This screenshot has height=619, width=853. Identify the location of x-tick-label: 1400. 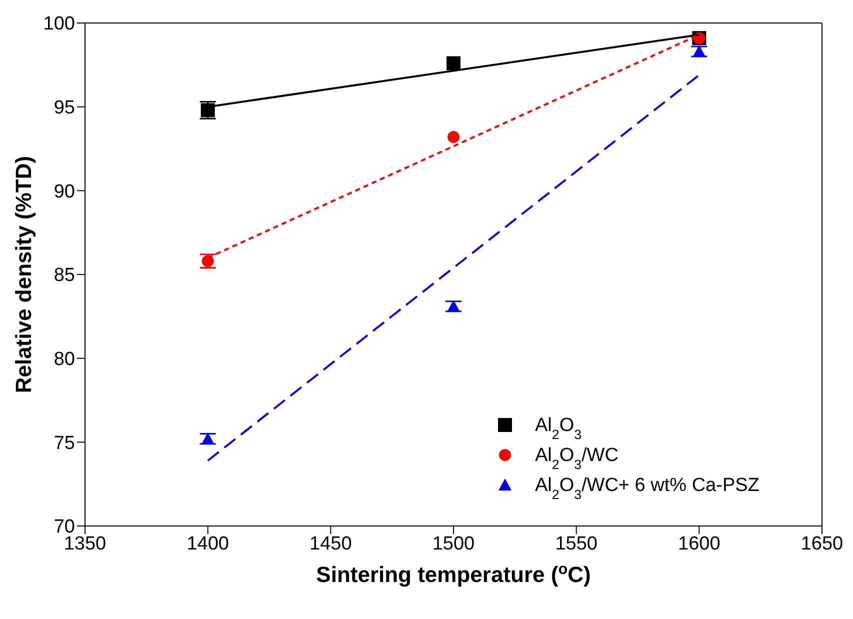
(207, 543).